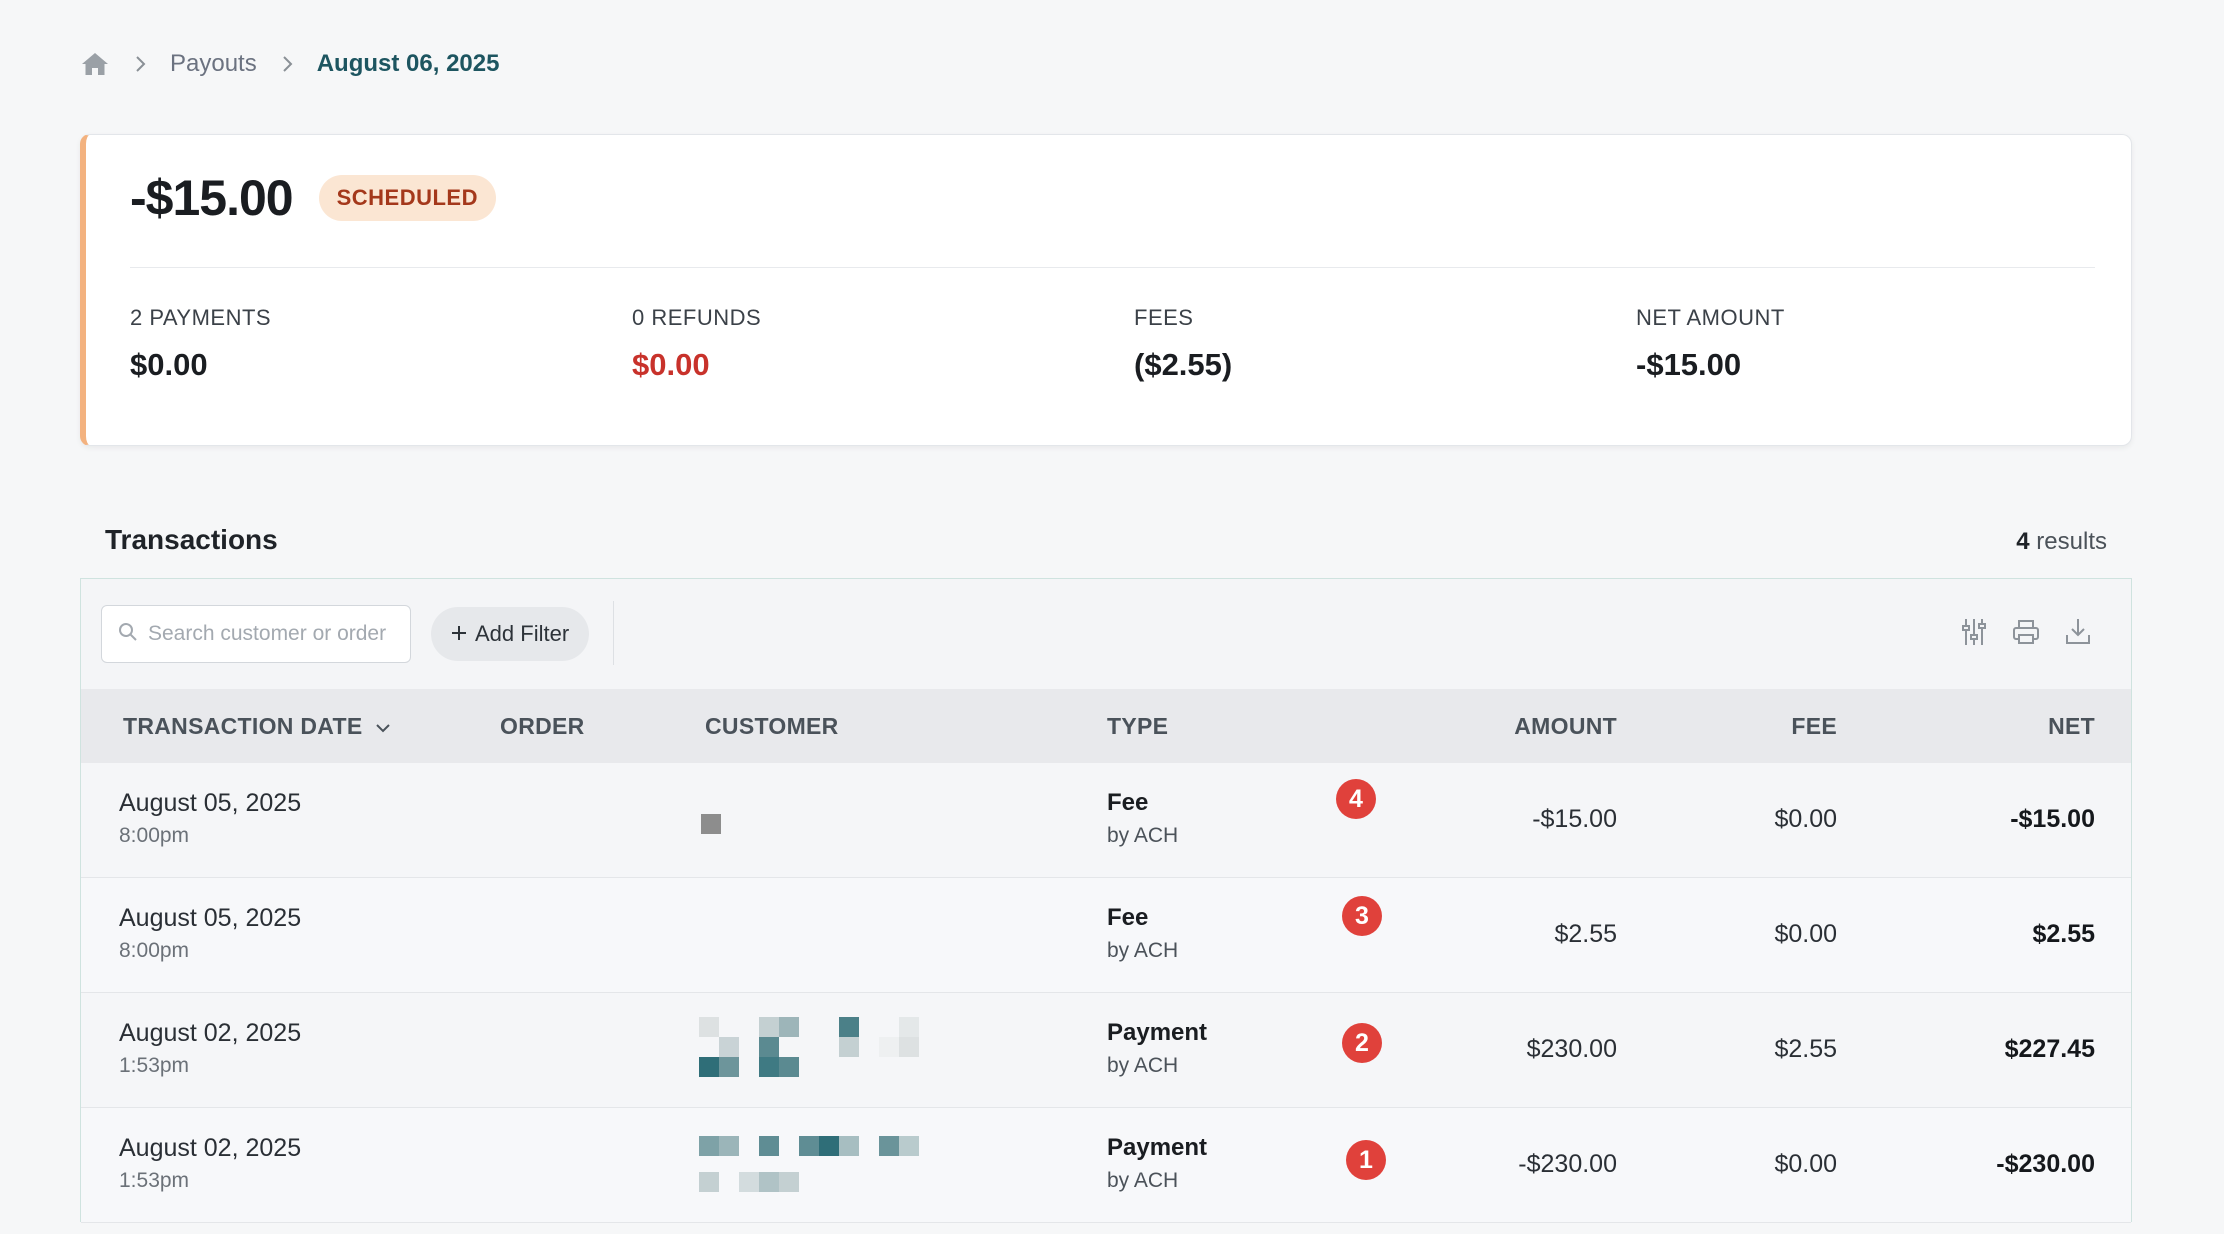  What do you see at coordinates (1164, 317) in the screenshot?
I see `stat-label: FEES` at bounding box center [1164, 317].